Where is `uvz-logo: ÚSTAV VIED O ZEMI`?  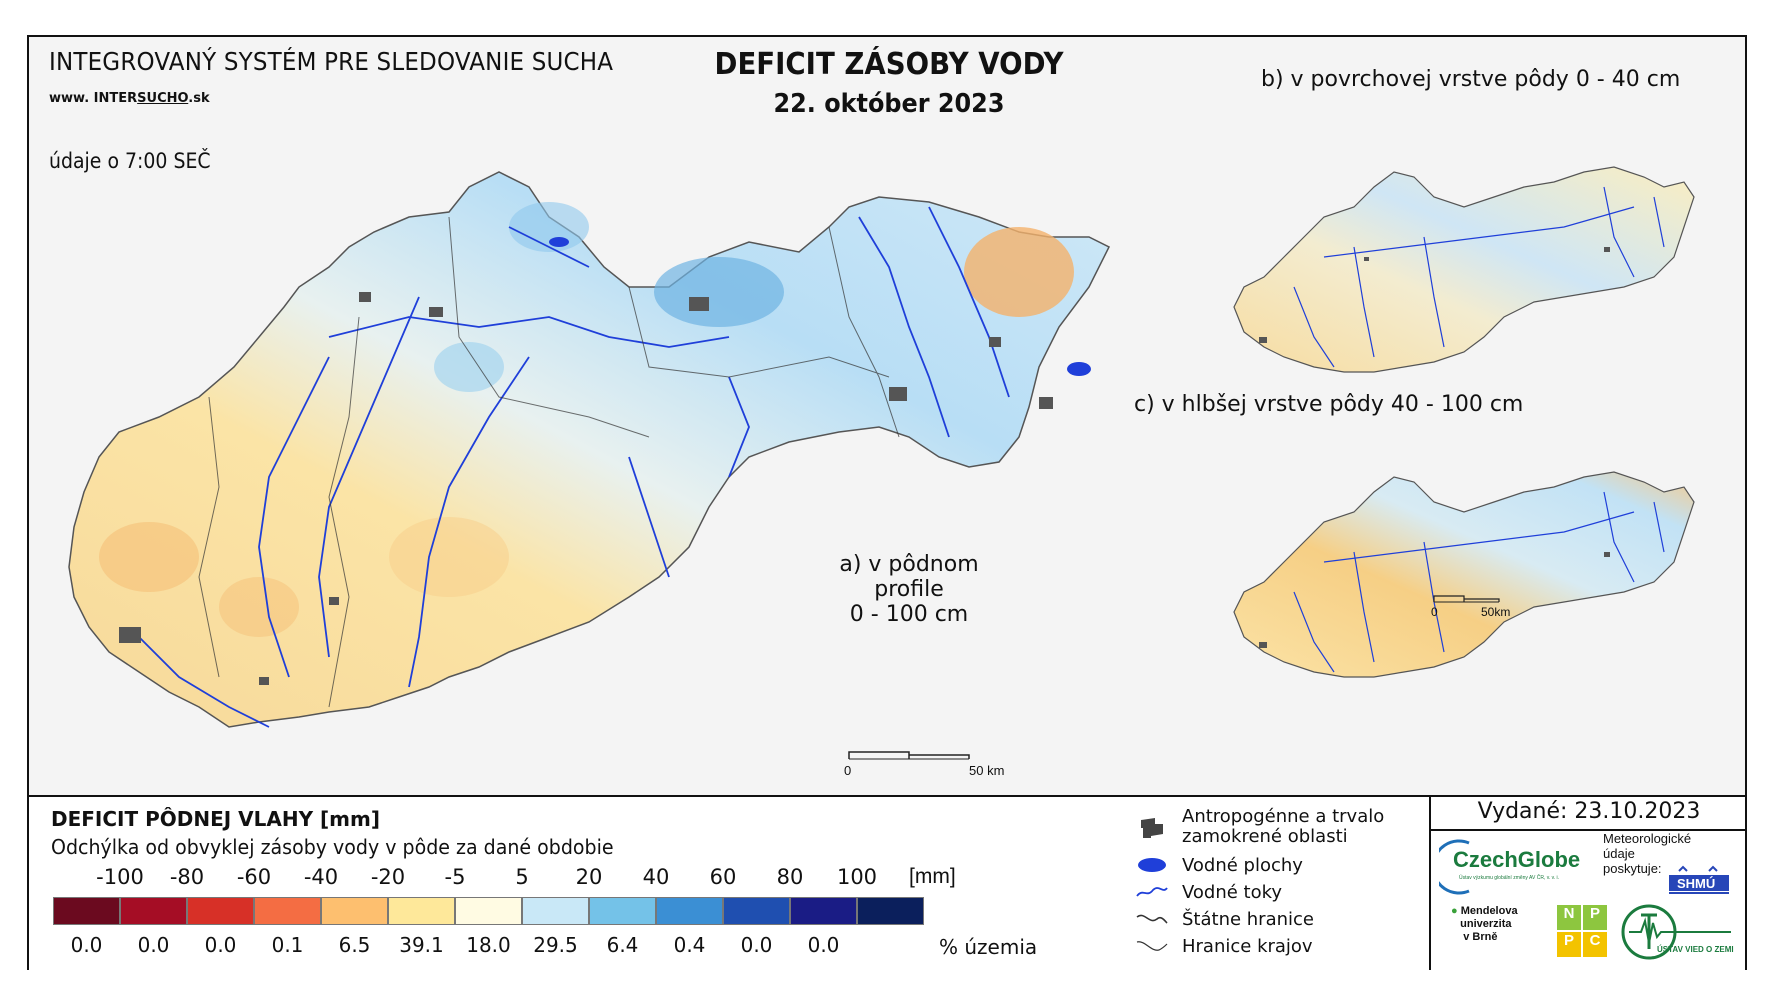
uvz-logo: ÚSTAV VIED O ZEMI is located at coordinates (1679, 932).